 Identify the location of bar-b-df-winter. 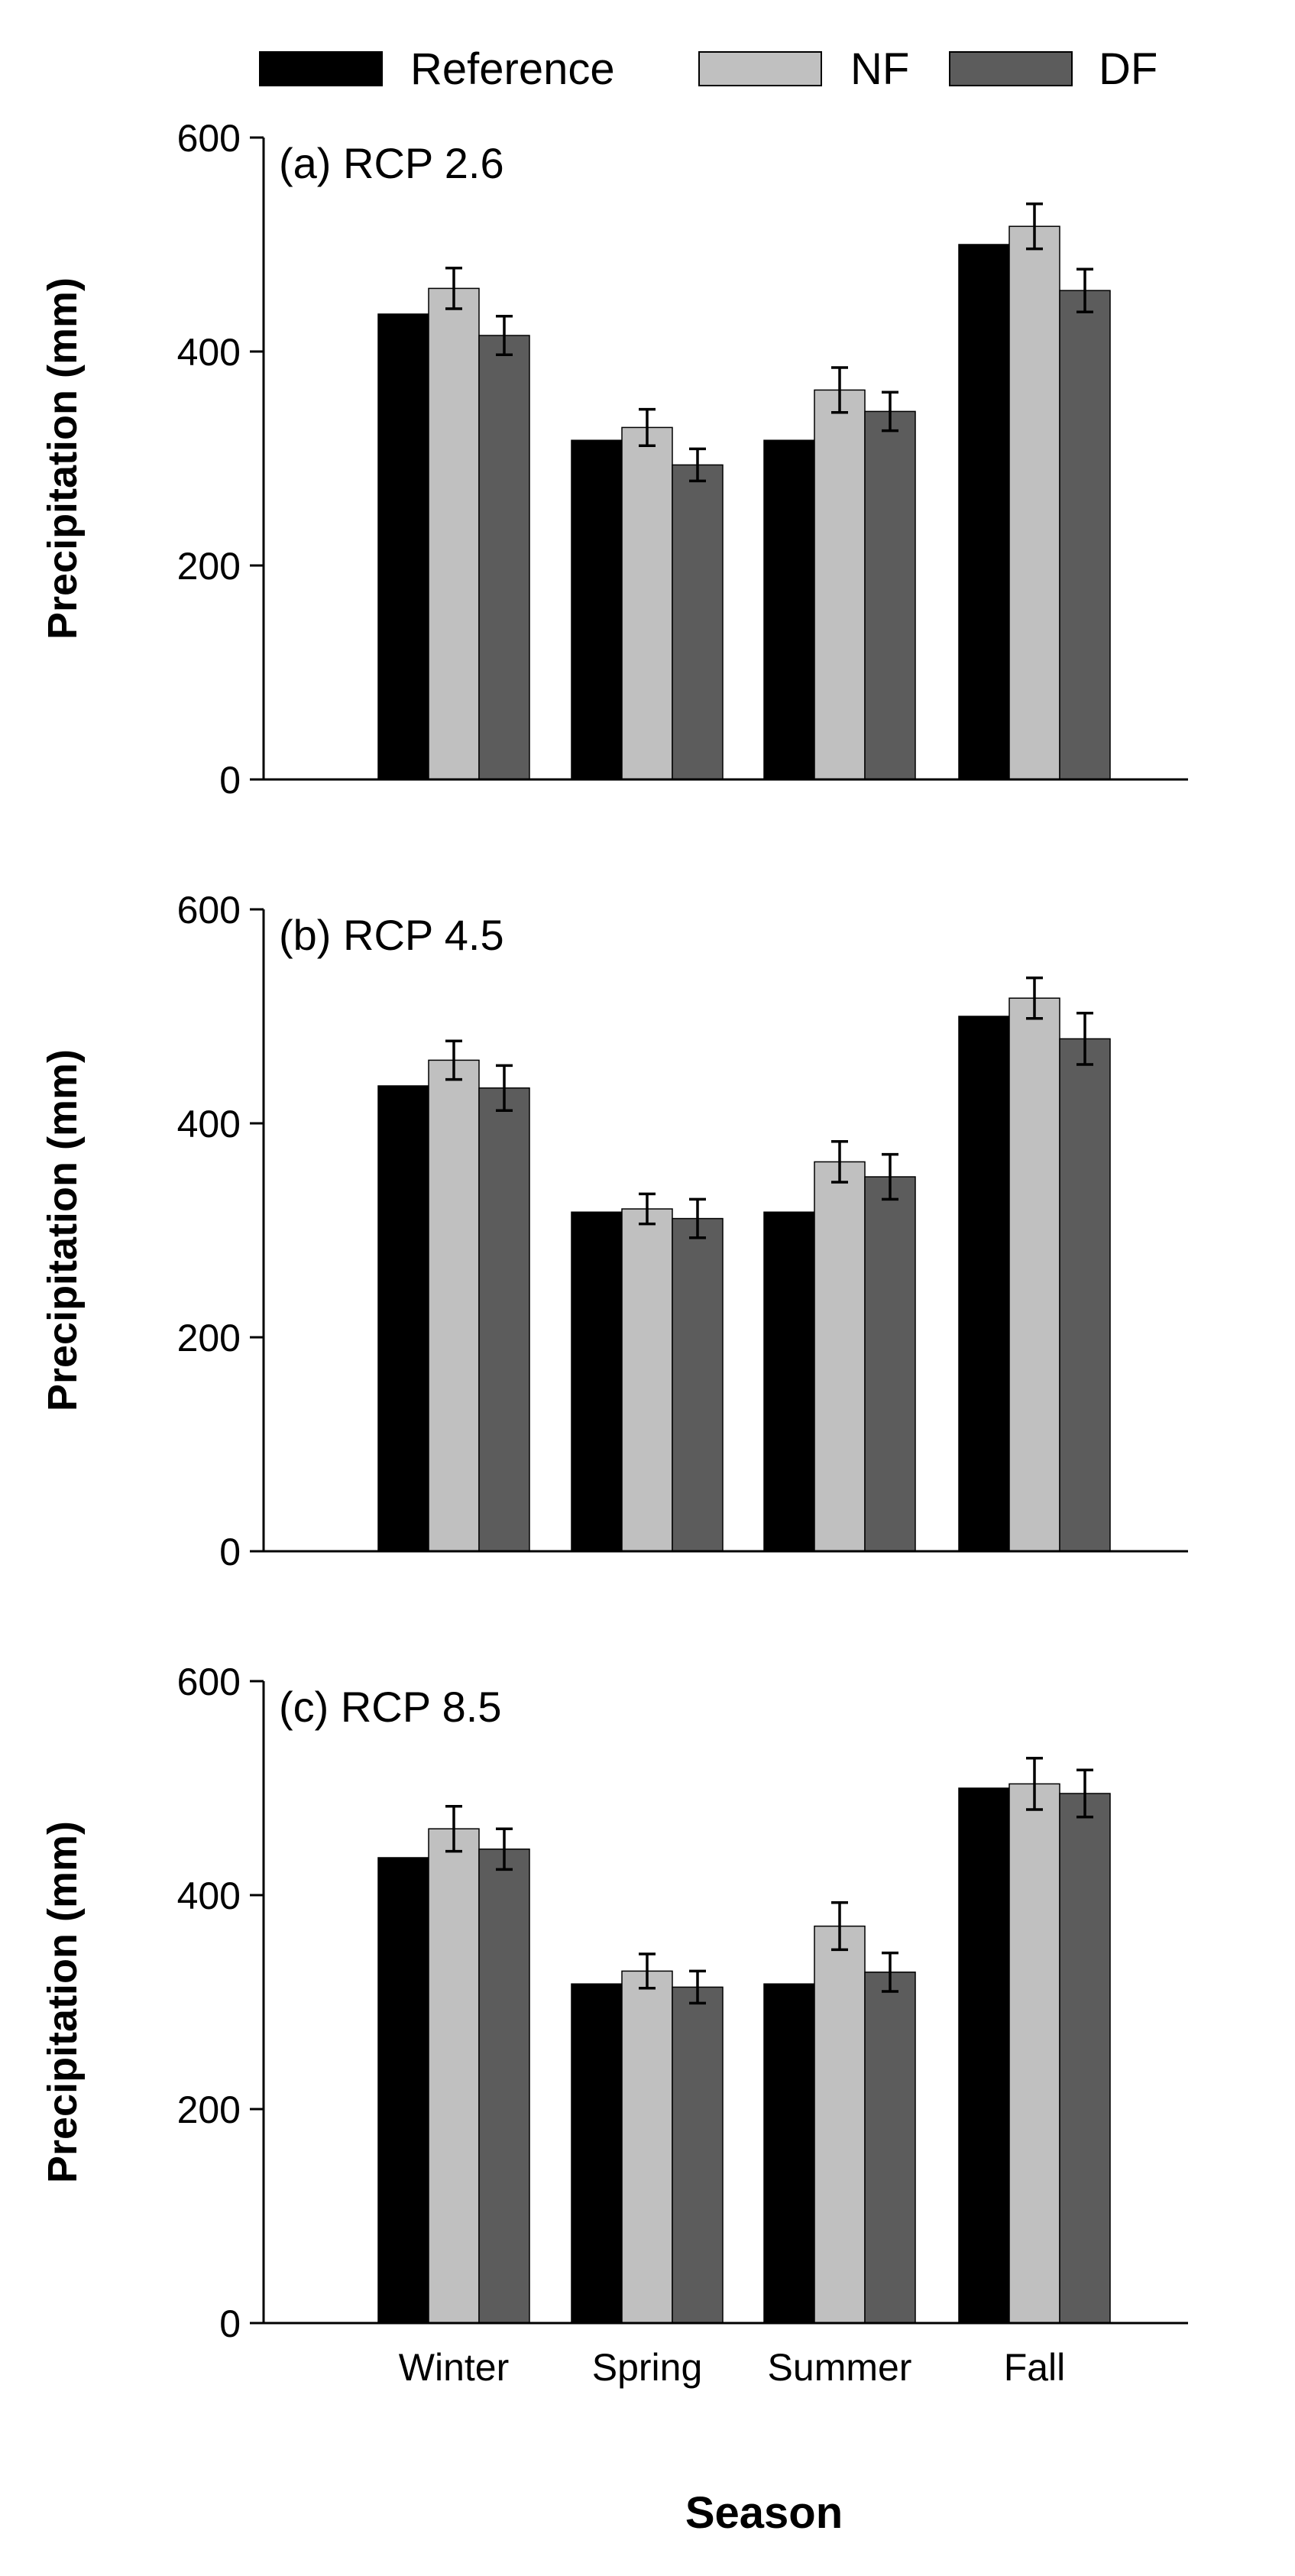
(504, 1319).